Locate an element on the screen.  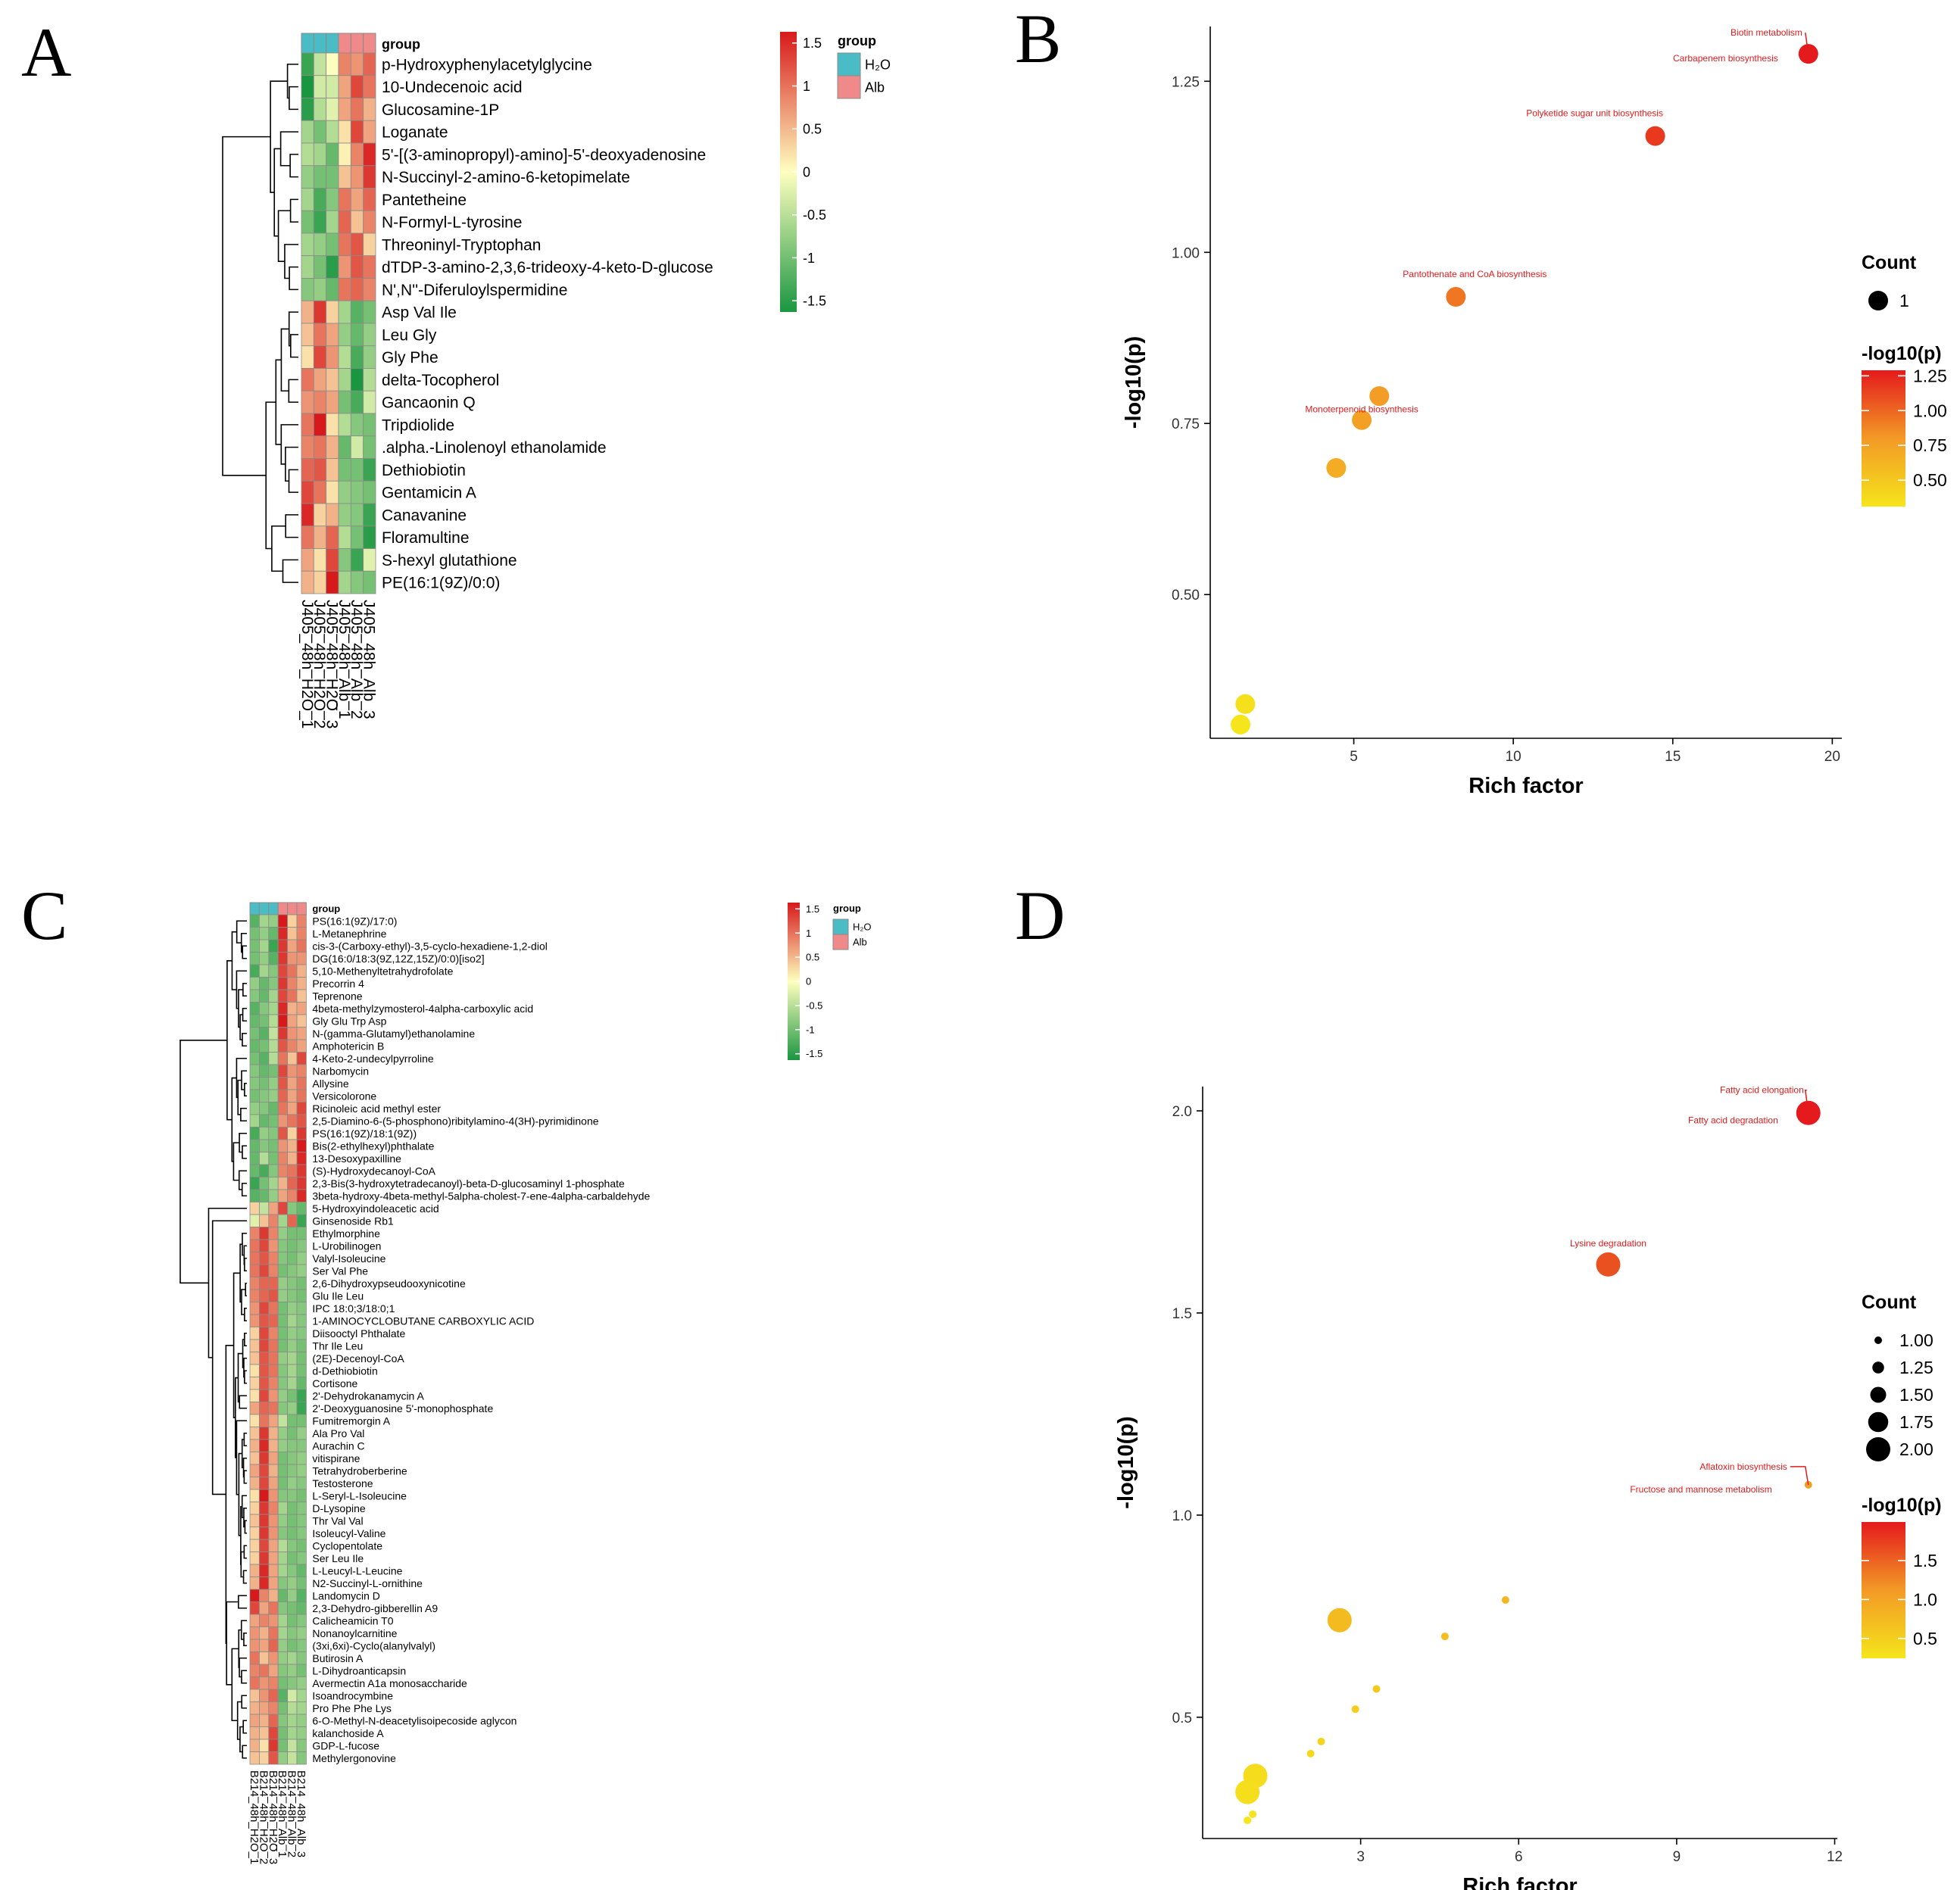
a-row-label: Glucosamine-1P is located at coordinates (440, 110).